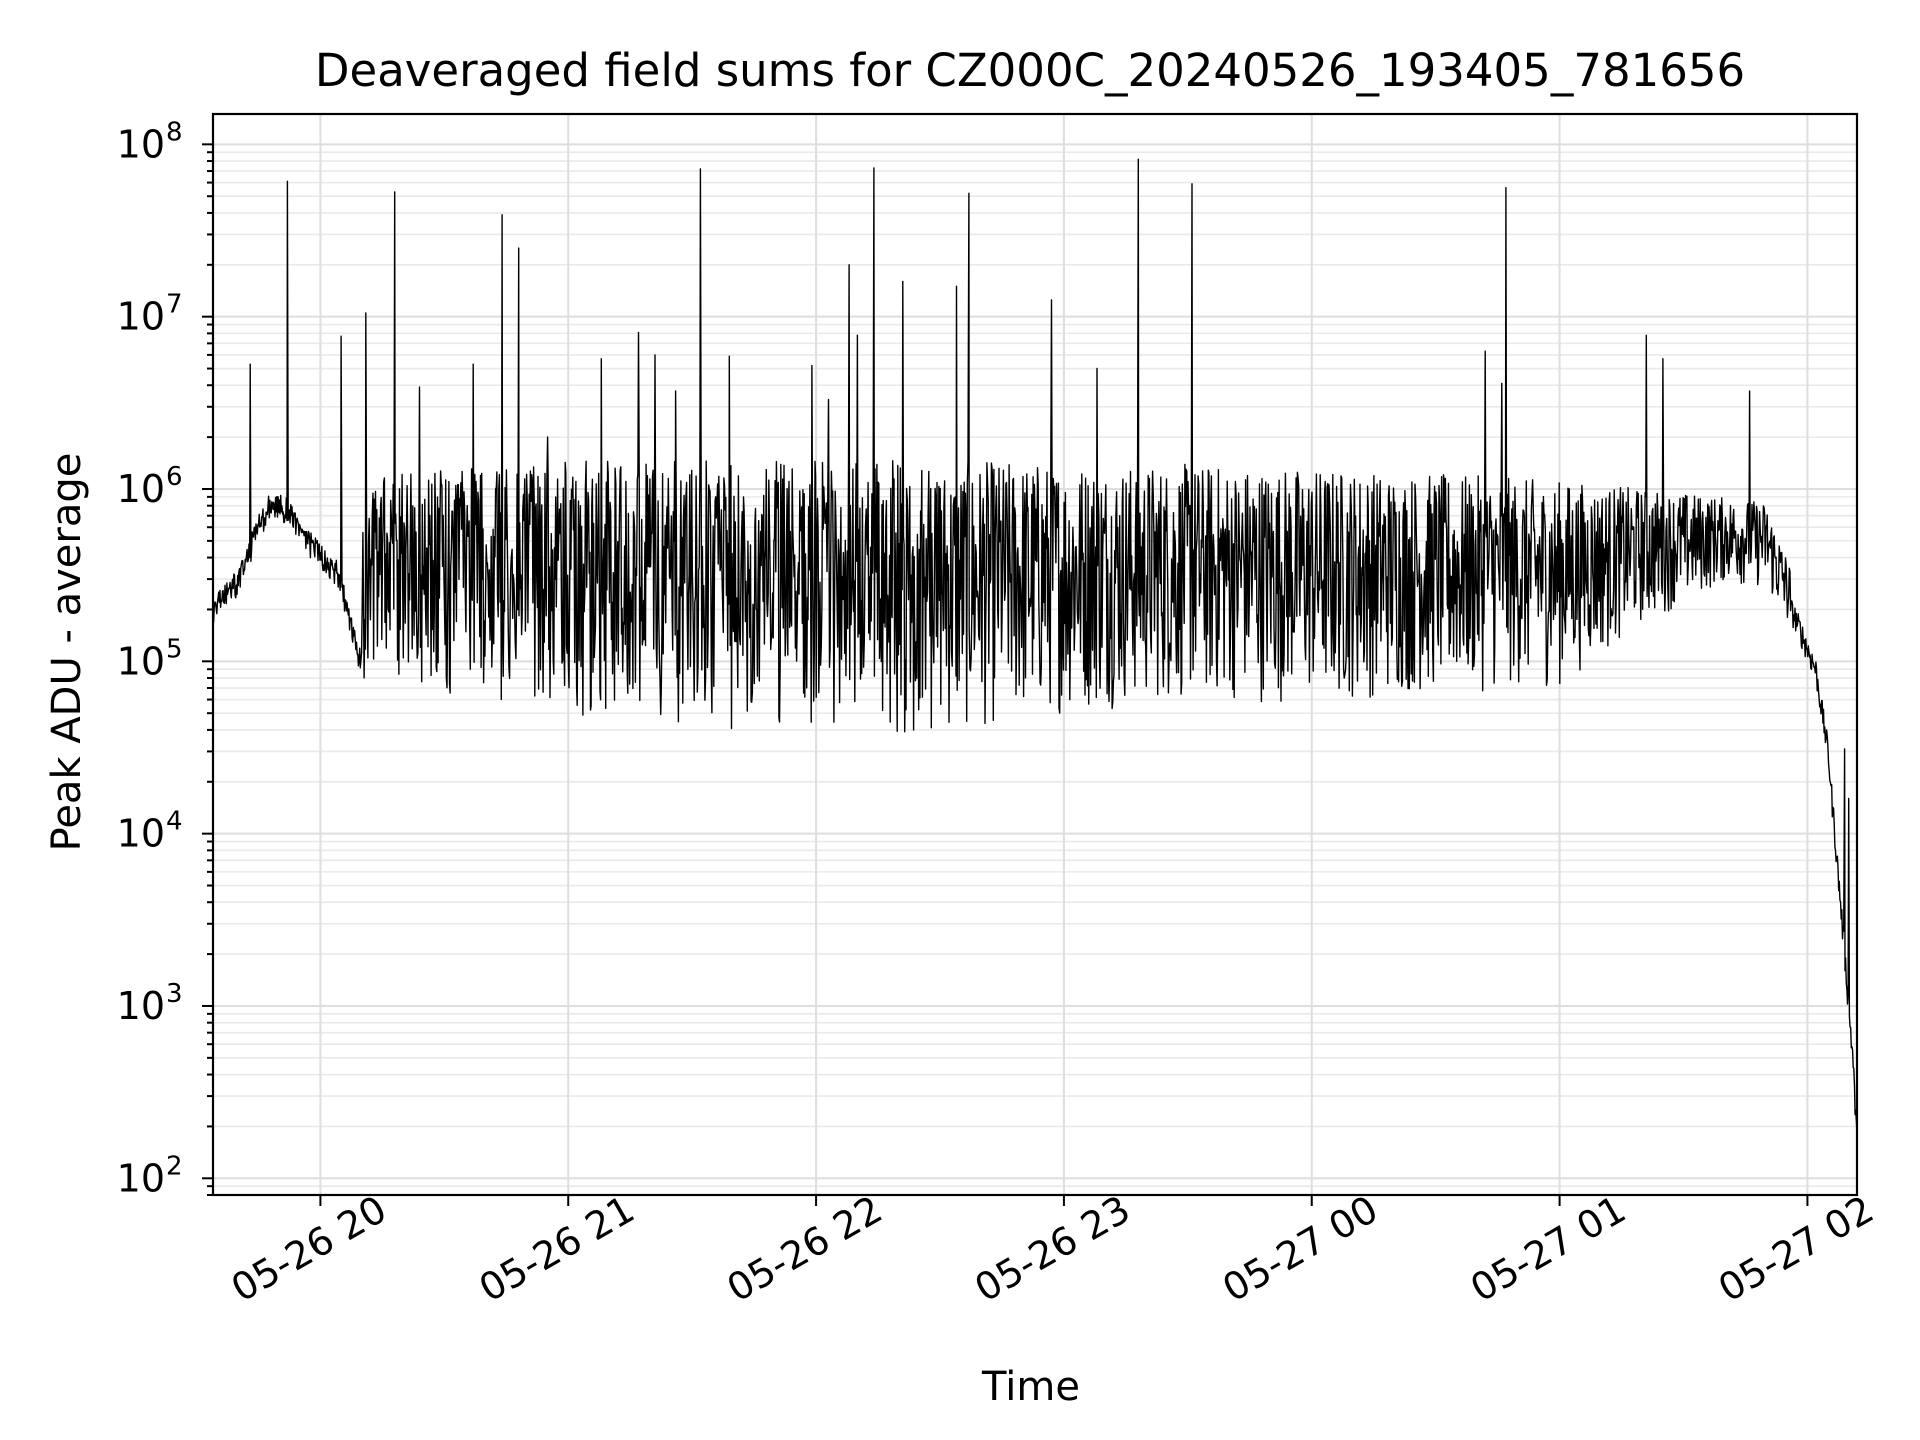 The image size is (1920, 1440). I want to click on y-tick-exponent: 5, so click(174, 649).